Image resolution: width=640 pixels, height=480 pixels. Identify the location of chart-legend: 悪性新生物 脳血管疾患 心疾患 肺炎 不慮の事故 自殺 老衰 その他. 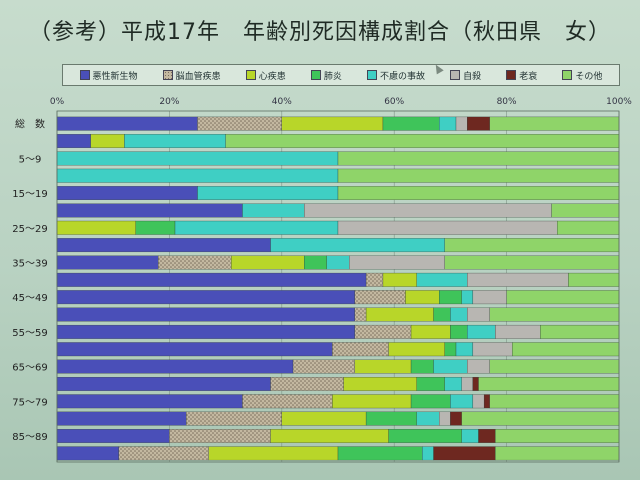
(341, 75).